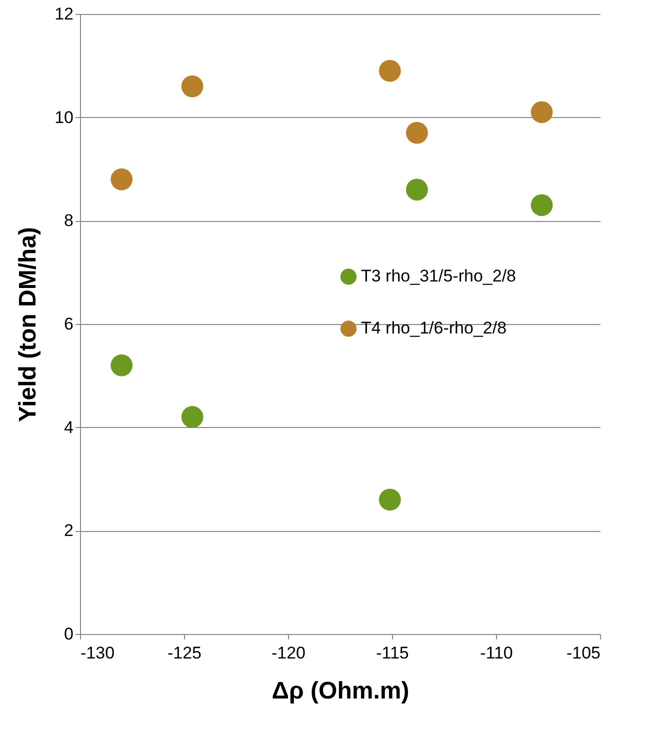 The width and height of the screenshot is (650, 738). Describe the element at coordinates (69, 324) in the screenshot. I see `y-tick-label: 6` at that location.